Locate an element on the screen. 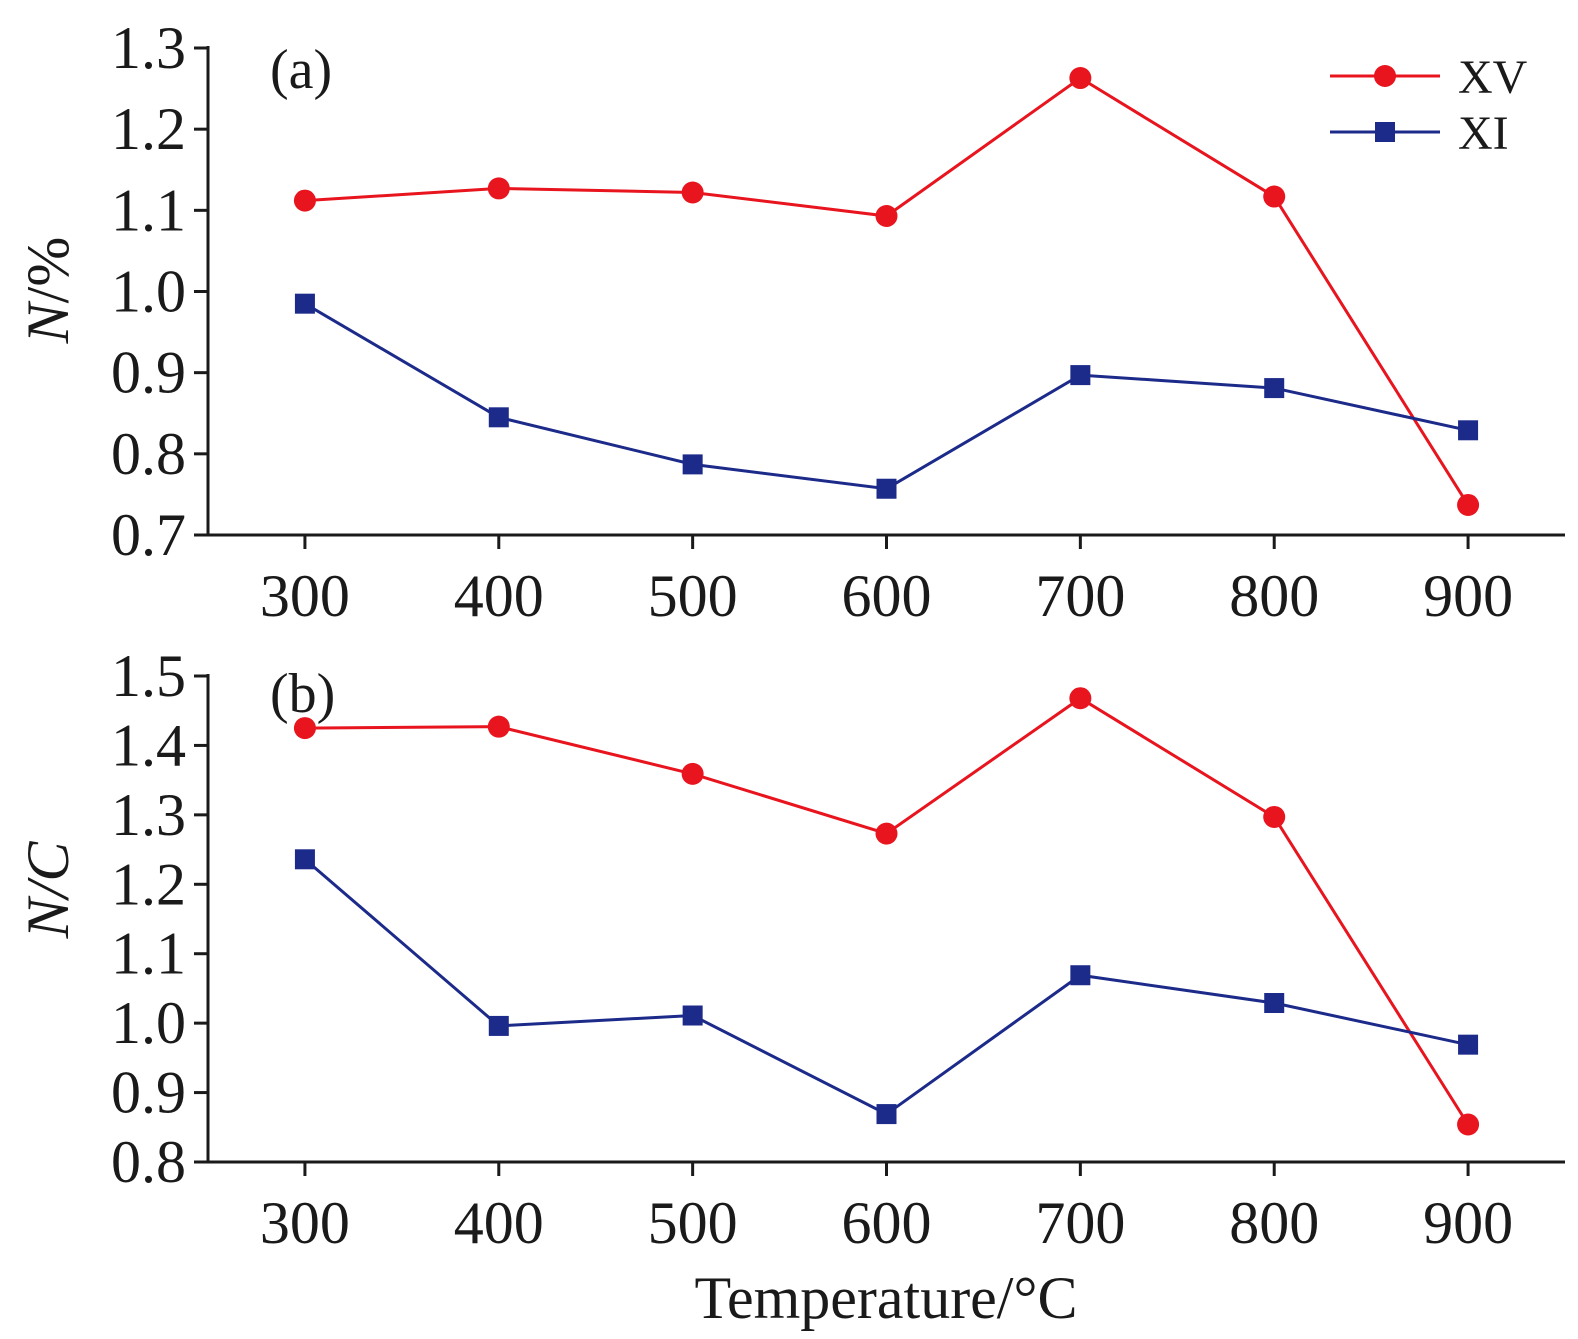  y-tick-label: 1.4 is located at coordinates (148, 745).